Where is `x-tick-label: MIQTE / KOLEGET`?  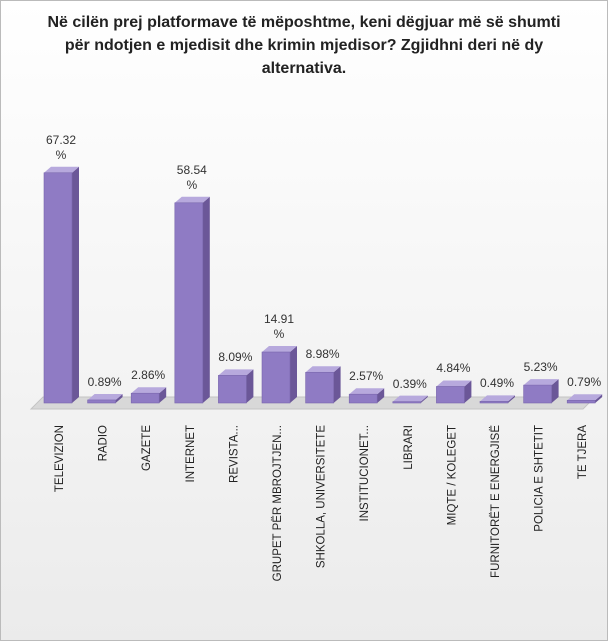 x-tick-label: MIQTE / KOLEGET is located at coordinates (452, 475).